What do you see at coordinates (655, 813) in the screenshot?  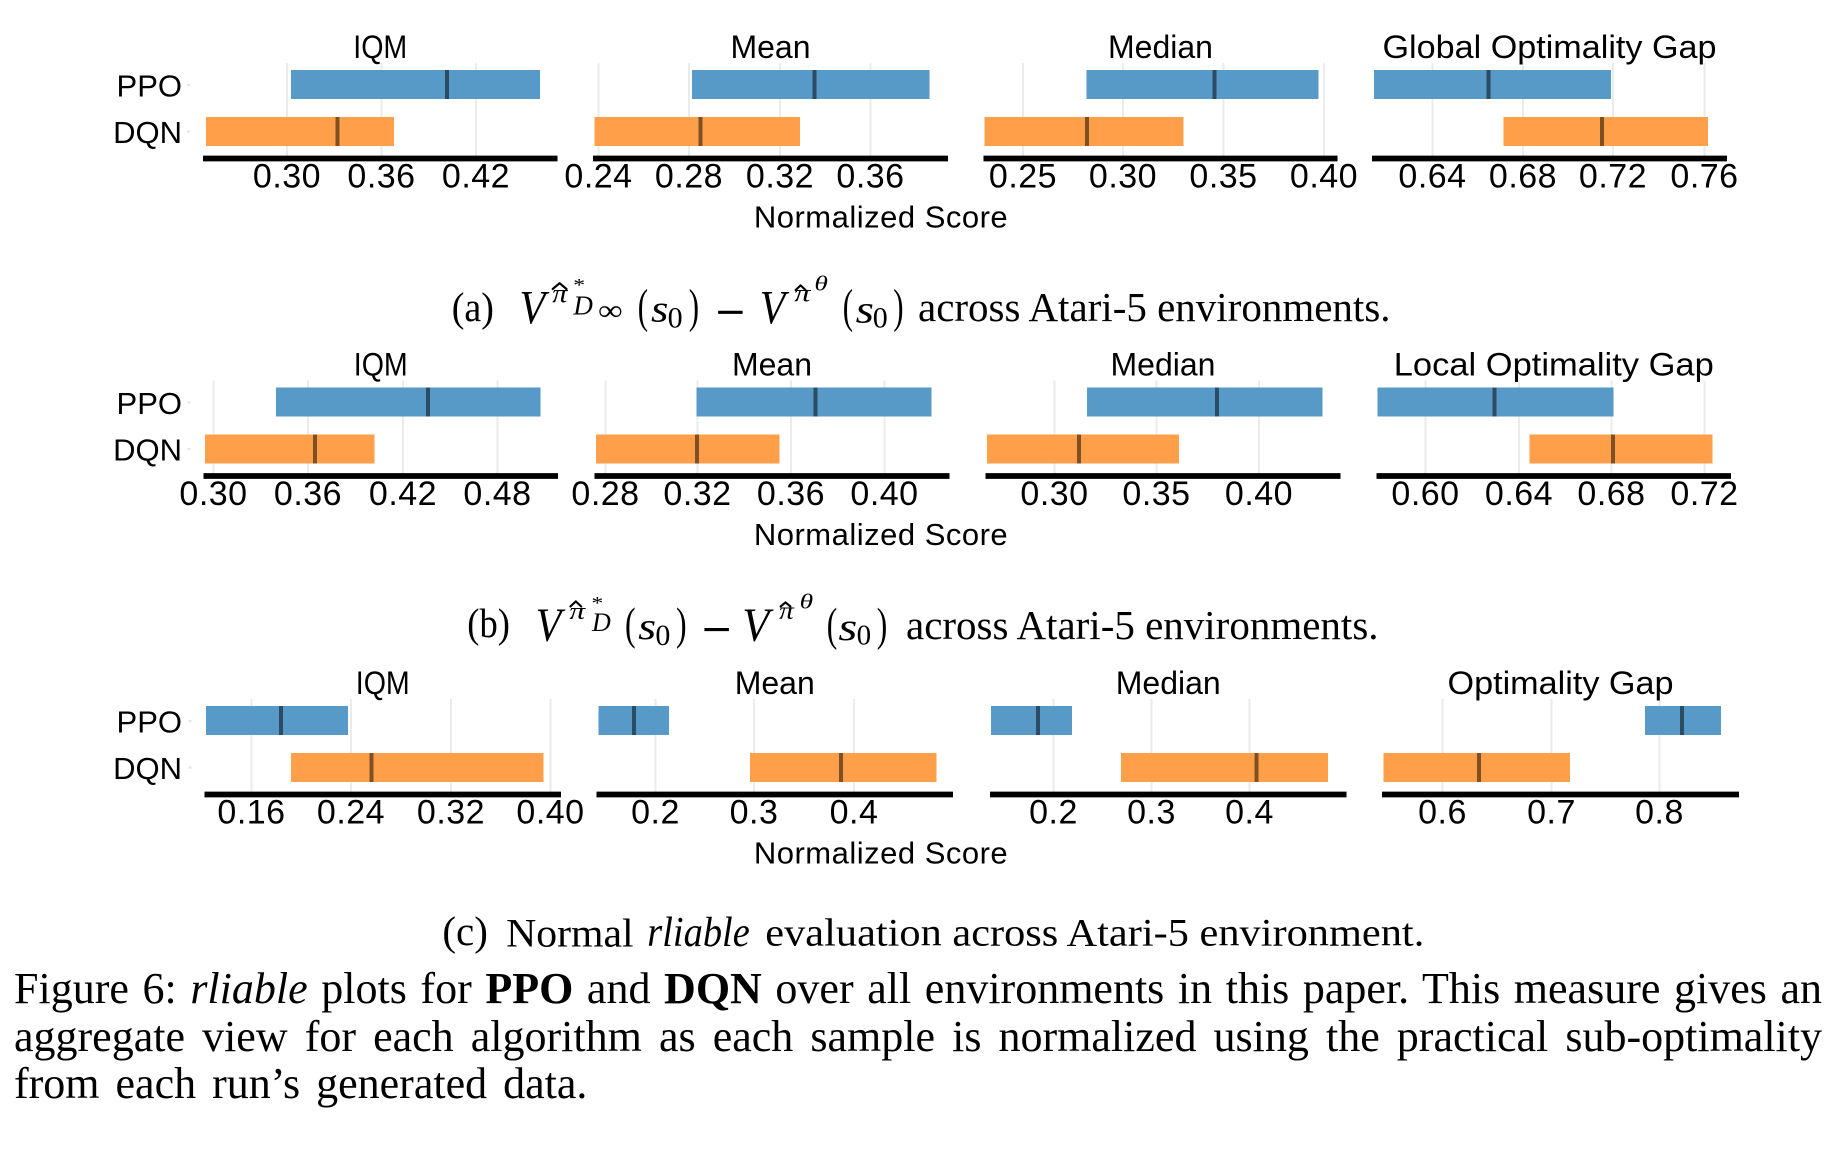 I see `svg-text: 0.2` at bounding box center [655, 813].